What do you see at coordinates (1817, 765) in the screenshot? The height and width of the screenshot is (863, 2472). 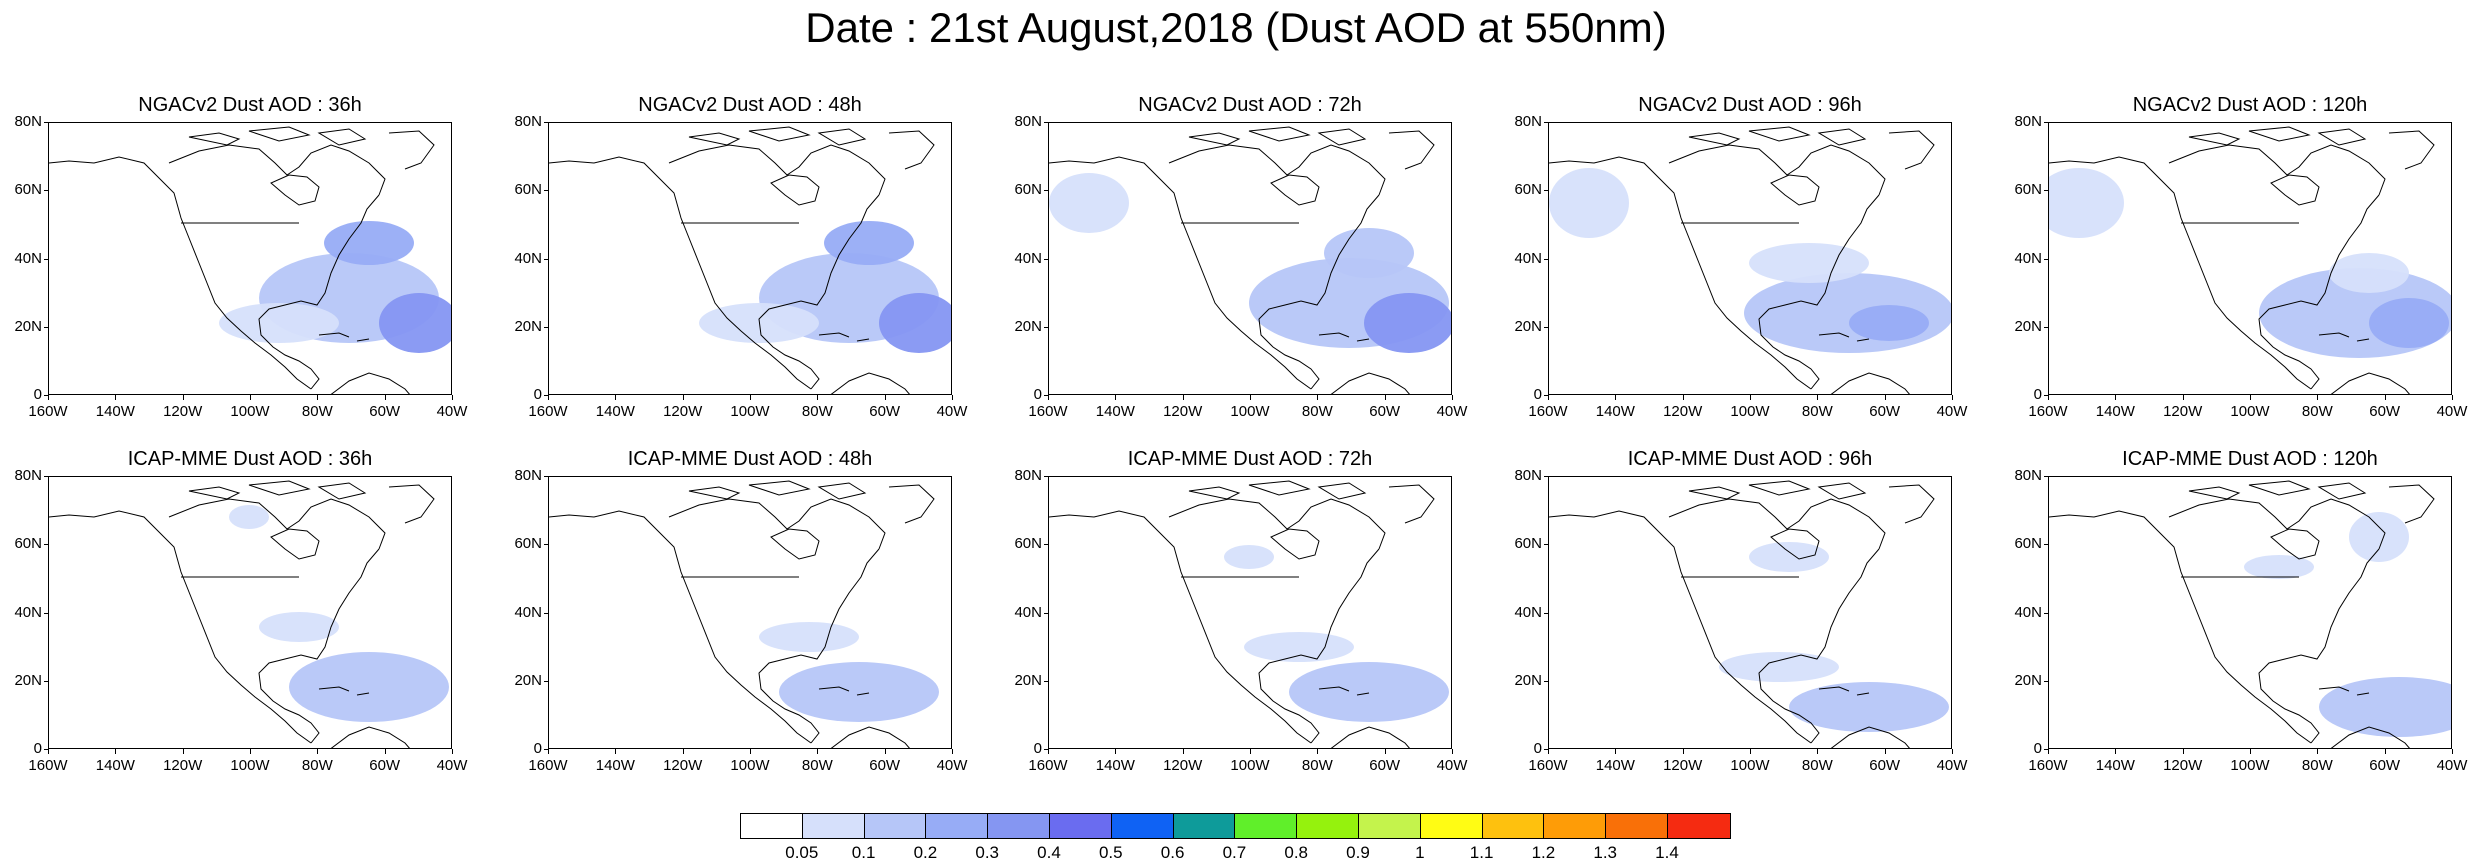 I see `lon-tick-label: 80W` at bounding box center [1817, 765].